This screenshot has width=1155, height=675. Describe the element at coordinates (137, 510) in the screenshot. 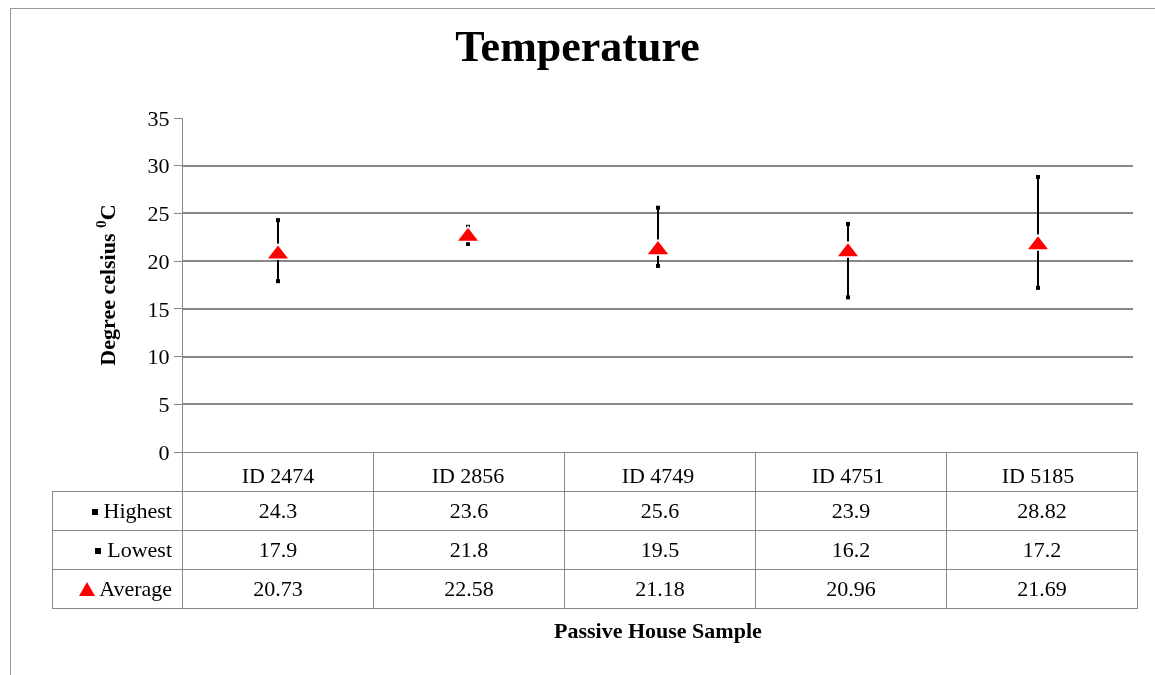

I see `legend-label: Highest` at that location.